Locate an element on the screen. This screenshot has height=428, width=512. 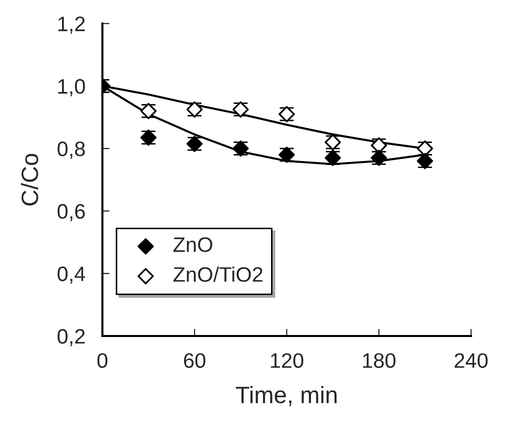
x-tick-label: 120 is located at coordinates (287, 360).